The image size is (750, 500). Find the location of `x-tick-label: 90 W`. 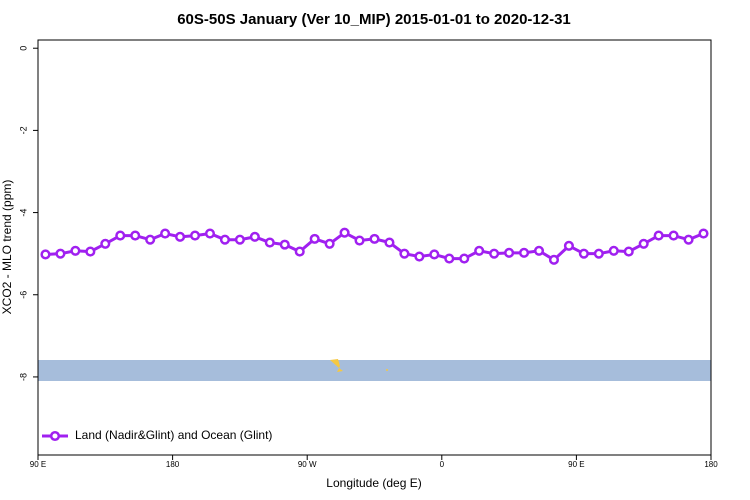

x-tick-label: 90 W is located at coordinates (307, 464).